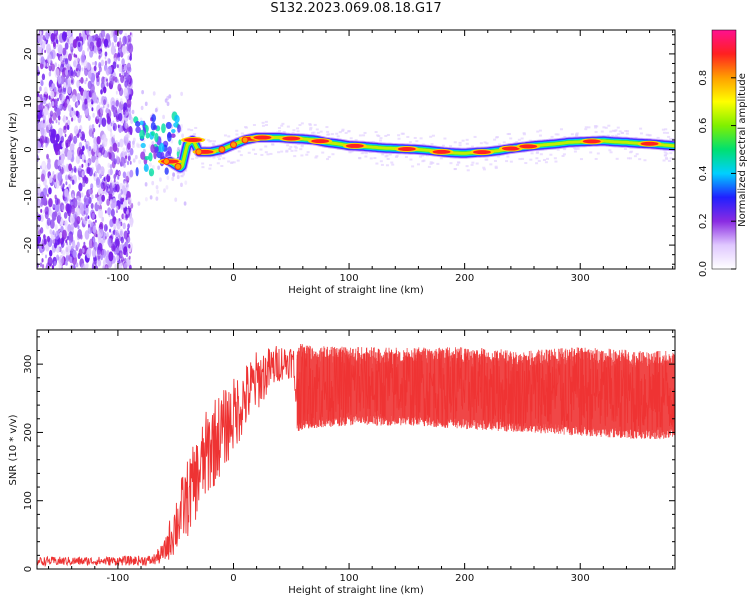 Image resolution: width=750 pixels, height=600 pixels. What do you see at coordinates (180, 142) in the screenshot?
I see `spectrogram-blob` at bounding box center [180, 142].